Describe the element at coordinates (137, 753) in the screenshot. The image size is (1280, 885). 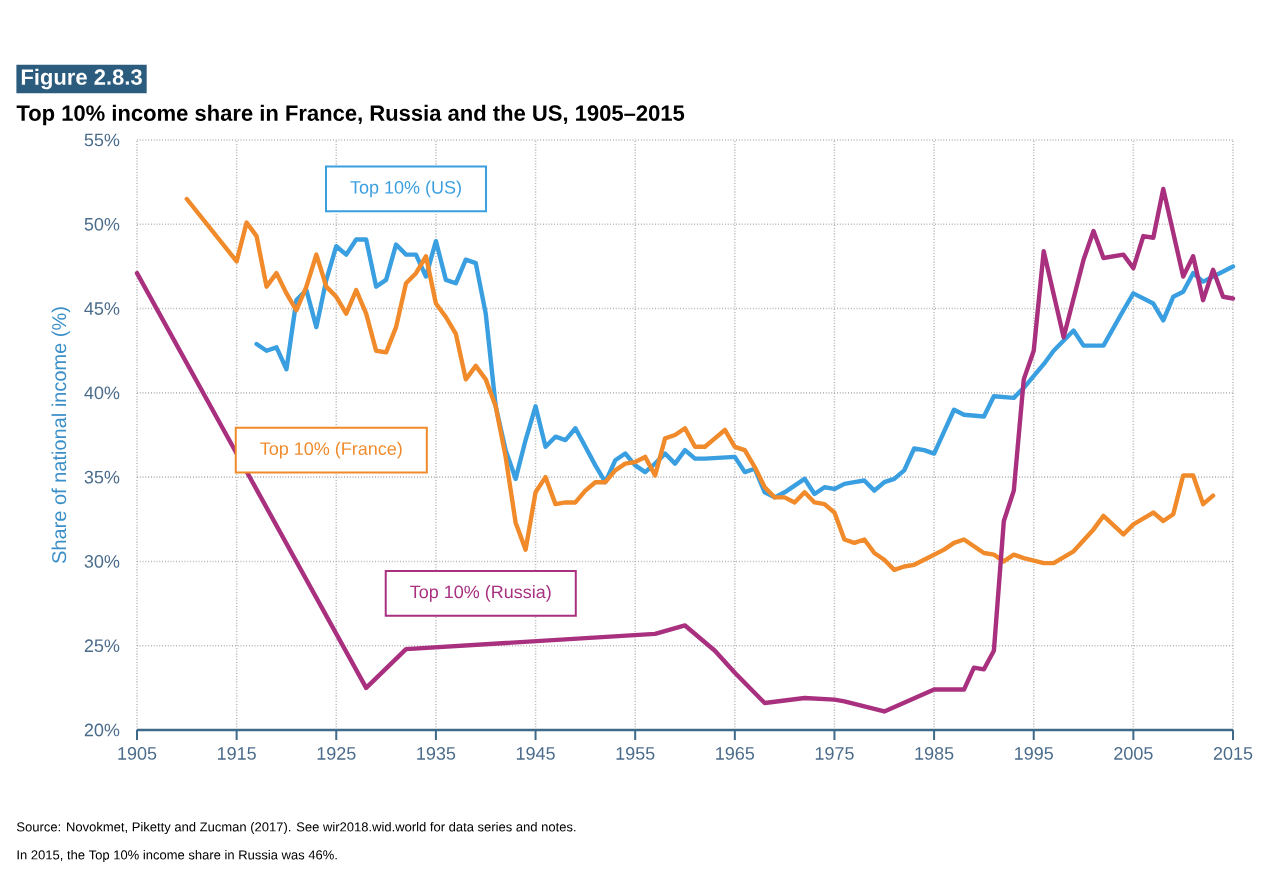
I see `x-tick-label: 1905` at that location.